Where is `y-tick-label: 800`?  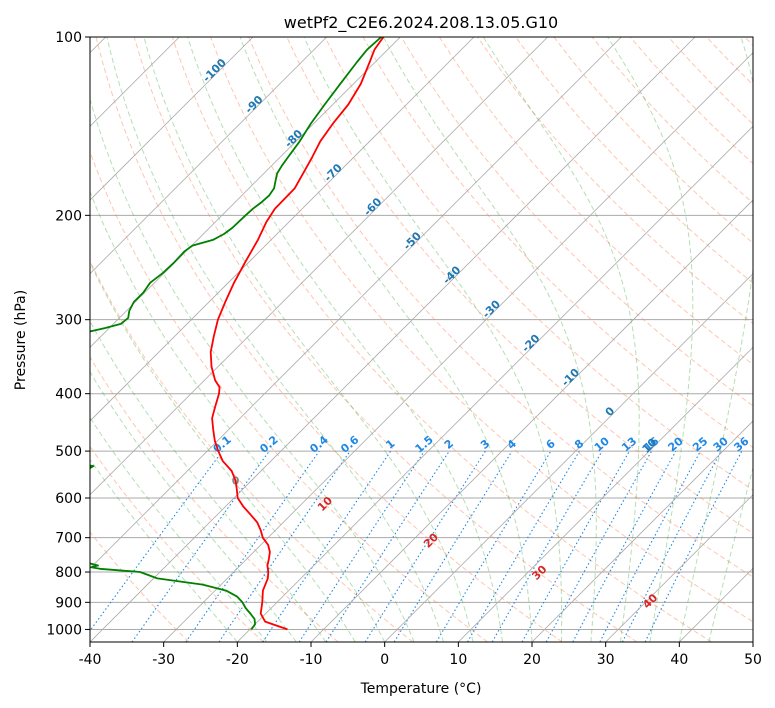 y-tick-label: 800 is located at coordinates (68, 573).